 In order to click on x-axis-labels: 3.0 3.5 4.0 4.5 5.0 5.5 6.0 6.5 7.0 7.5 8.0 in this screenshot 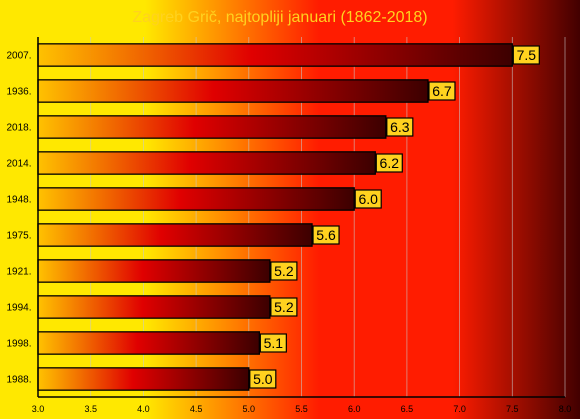, I will do `click(302, 409)`.